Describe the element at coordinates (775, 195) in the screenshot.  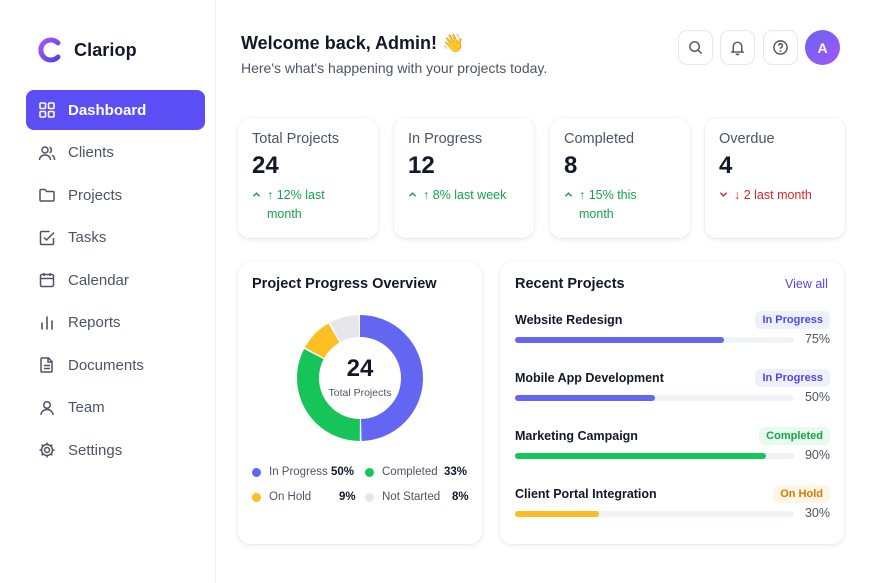
I see `stat-trend: ↓ 2 last month` at that location.